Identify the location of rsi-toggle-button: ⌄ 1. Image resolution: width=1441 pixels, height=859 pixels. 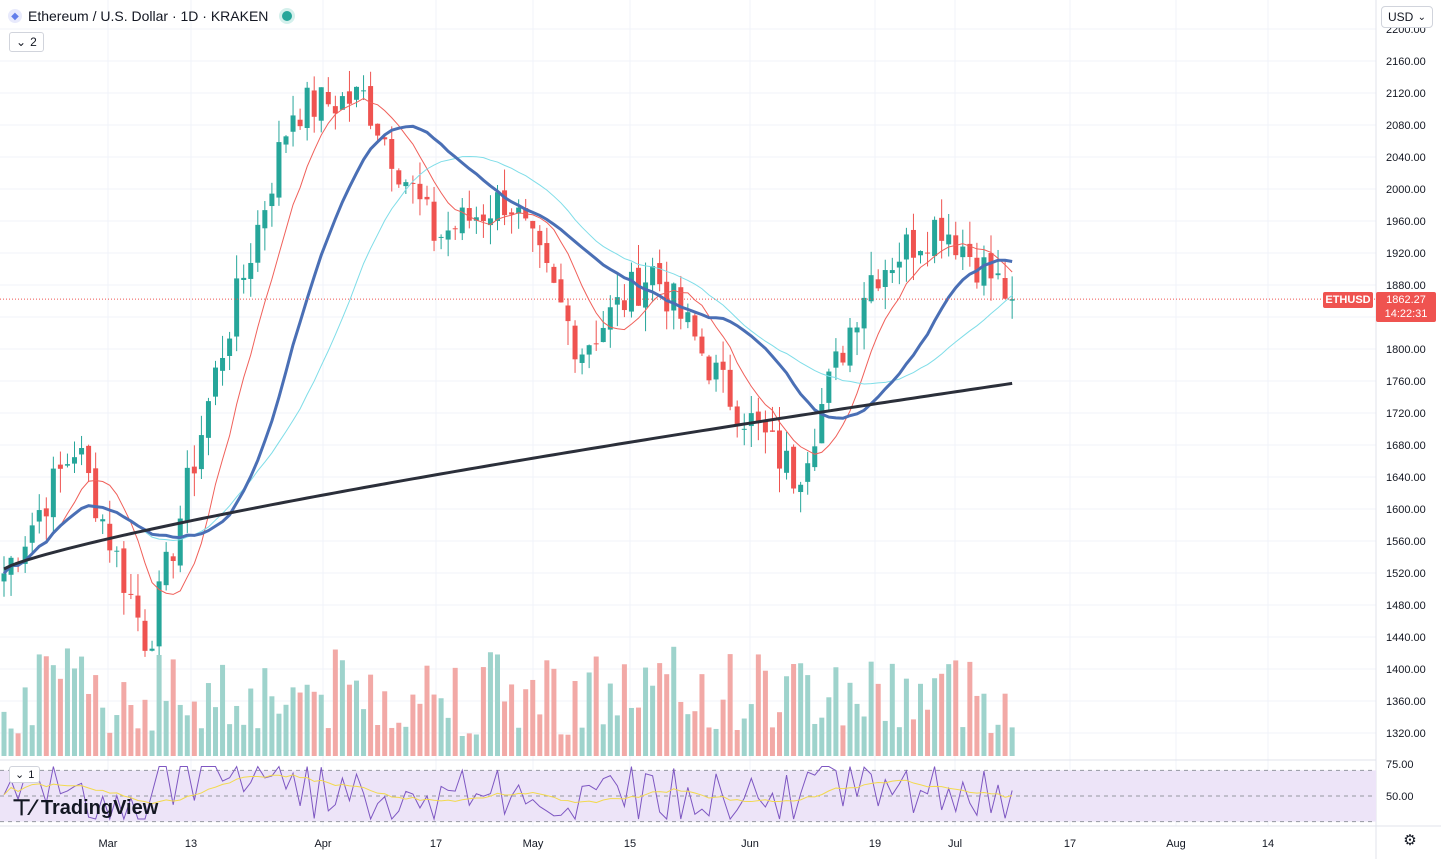
(25, 774).